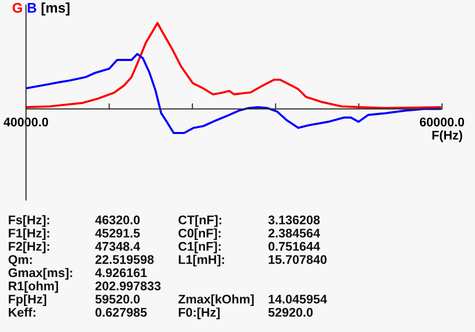 The image size is (475, 332). I want to click on text: 52920.0, so click(290, 312).